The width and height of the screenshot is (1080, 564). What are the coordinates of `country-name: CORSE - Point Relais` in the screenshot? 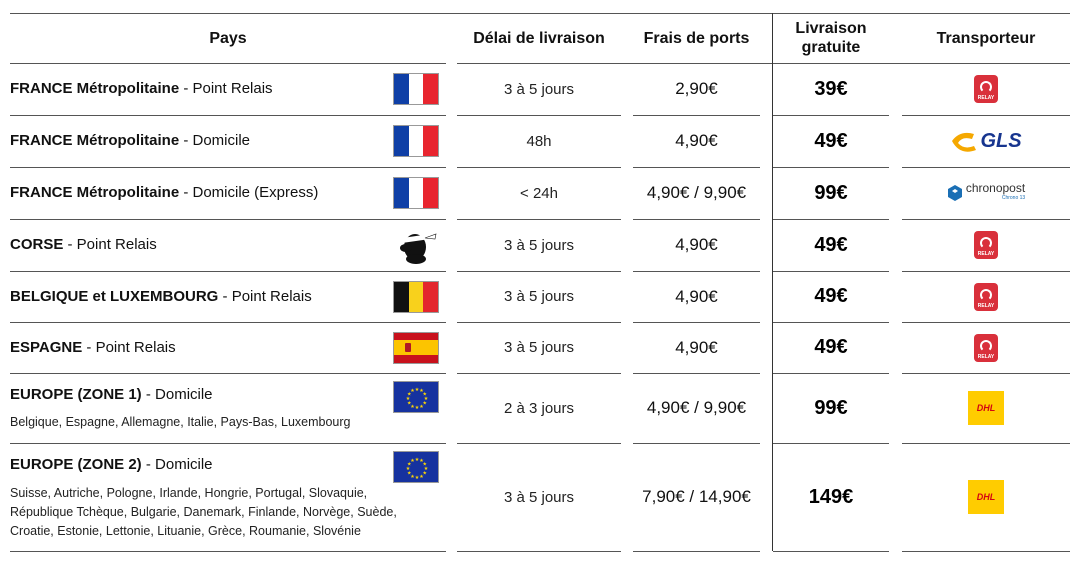 It's located at (83, 244).